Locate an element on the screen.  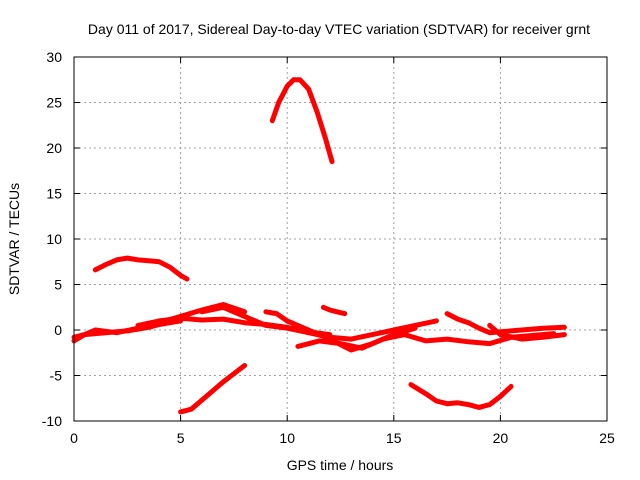
x-tick-label-5: 5 is located at coordinates (181, 438).